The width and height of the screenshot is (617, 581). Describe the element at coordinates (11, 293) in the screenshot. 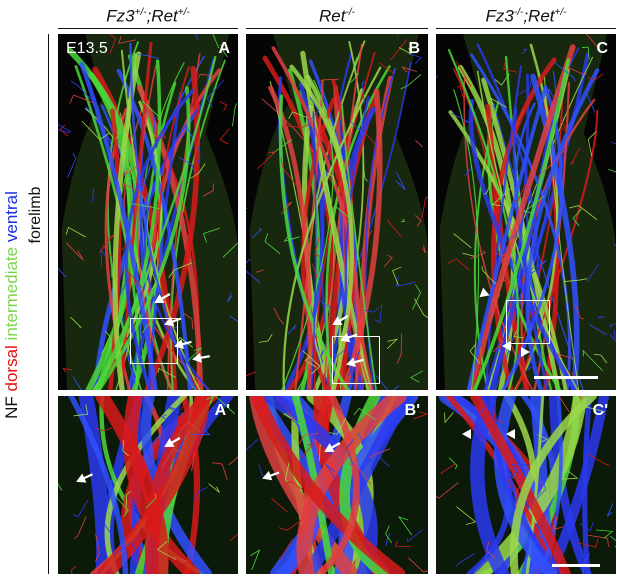

I see `legend-intermediate: intermediate` at that location.